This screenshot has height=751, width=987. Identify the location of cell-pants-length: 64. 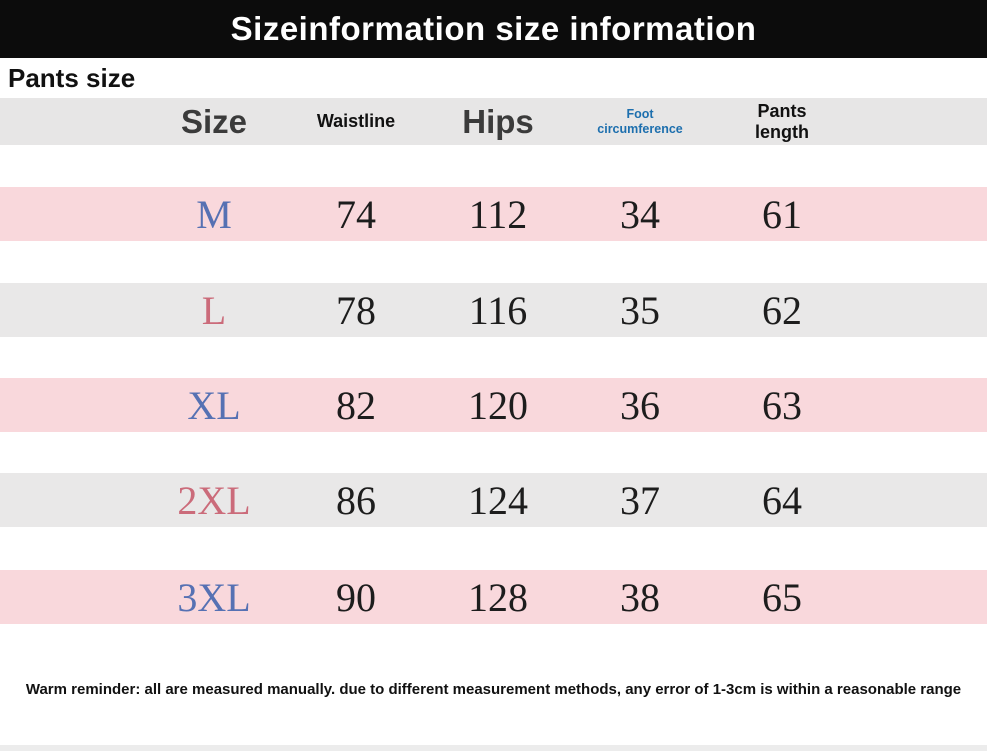
(782, 500).